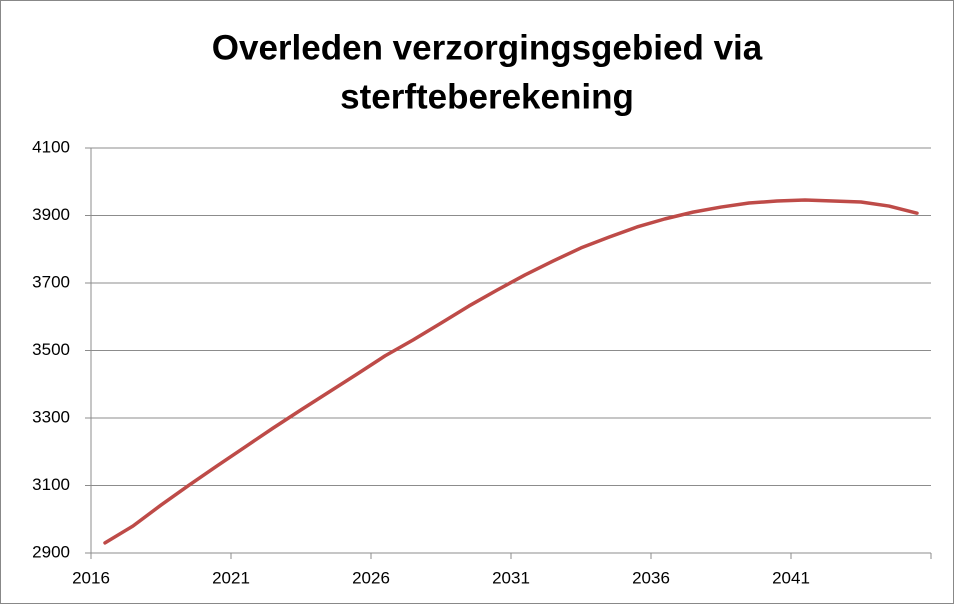 Image resolution: width=954 pixels, height=604 pixels. Describe the element at coordinates (91, 577) in the screenshot. I see `x-tick-label: 2016` at that location.